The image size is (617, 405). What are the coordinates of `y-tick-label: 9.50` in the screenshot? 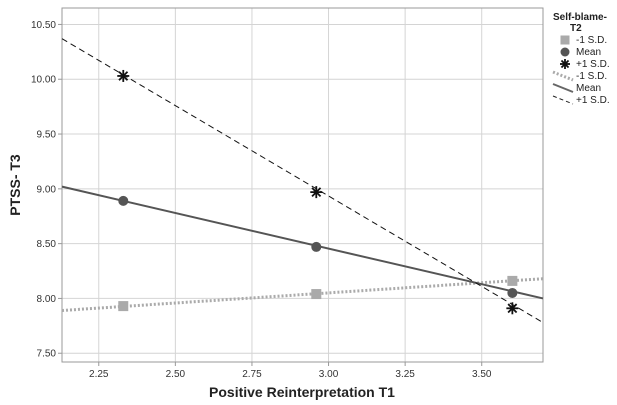 It's located at (47, 135).